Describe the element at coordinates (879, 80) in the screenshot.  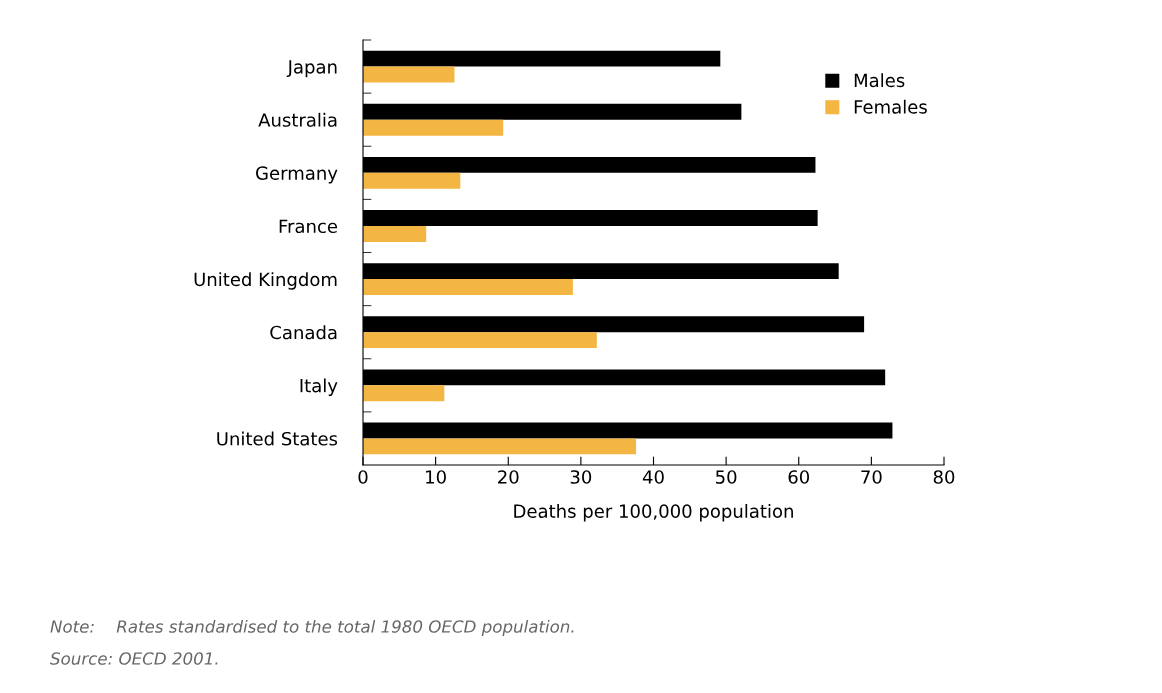
I see `legend-label: Males` at that location.